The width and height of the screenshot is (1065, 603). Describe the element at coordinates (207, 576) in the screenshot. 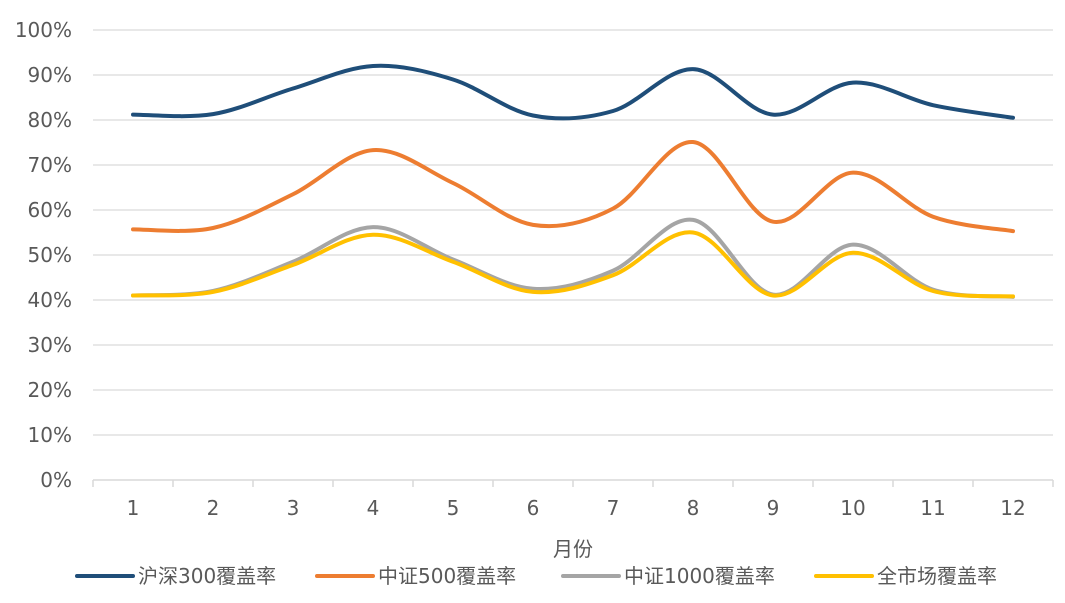

I see `legend-label: 沪深300覆盖率` at that location.